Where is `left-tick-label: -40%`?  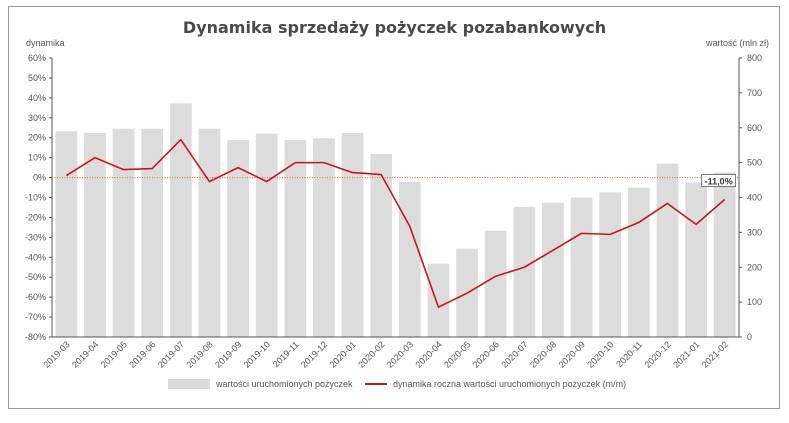 left-tick-label: -40% is located at coordinates (35, 257).